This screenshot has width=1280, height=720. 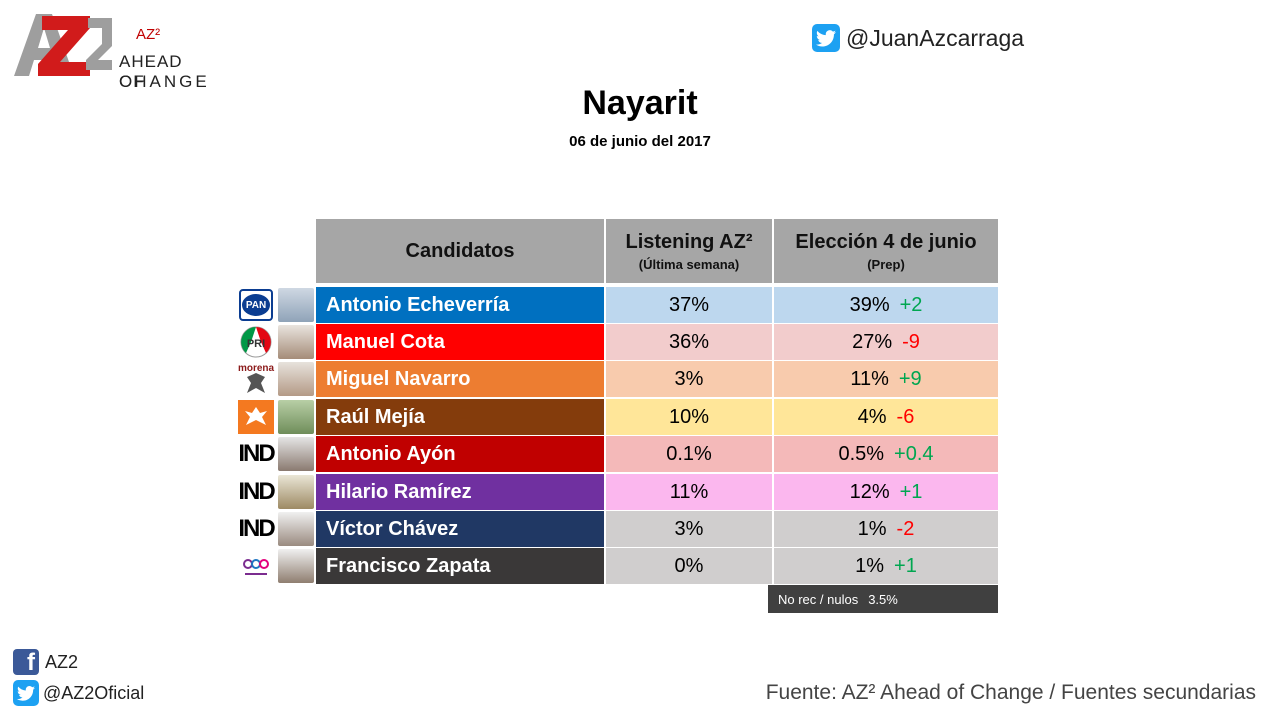 I want to click on twitter-handle-text: @JuanAzcarraga, so click(x=935, y=37).